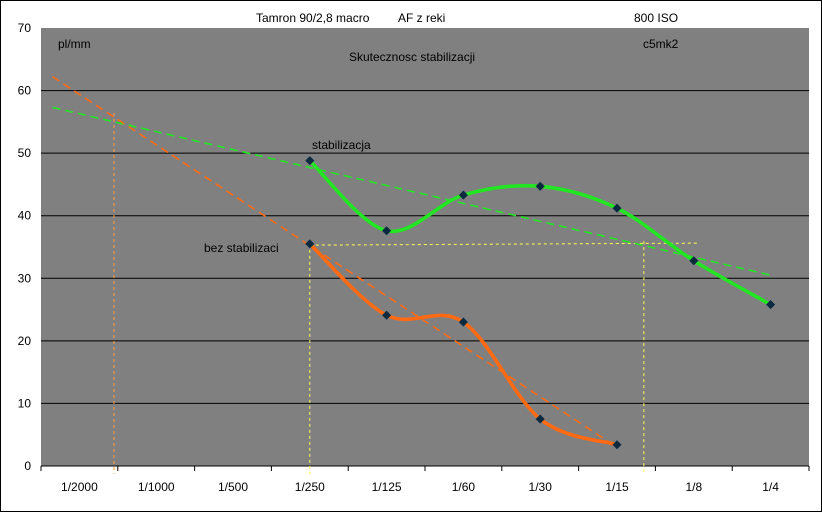 This screenshot has width=822, height=513. Describe the element at coordinates (25, 403) in the screenshot. I see `y-tick-10: 10` at that location.